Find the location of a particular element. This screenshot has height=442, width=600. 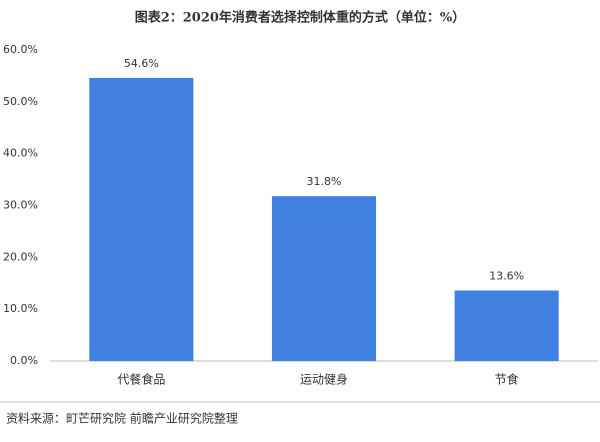

y-tick-label: 20.0% is located at coordinates (20, 256).